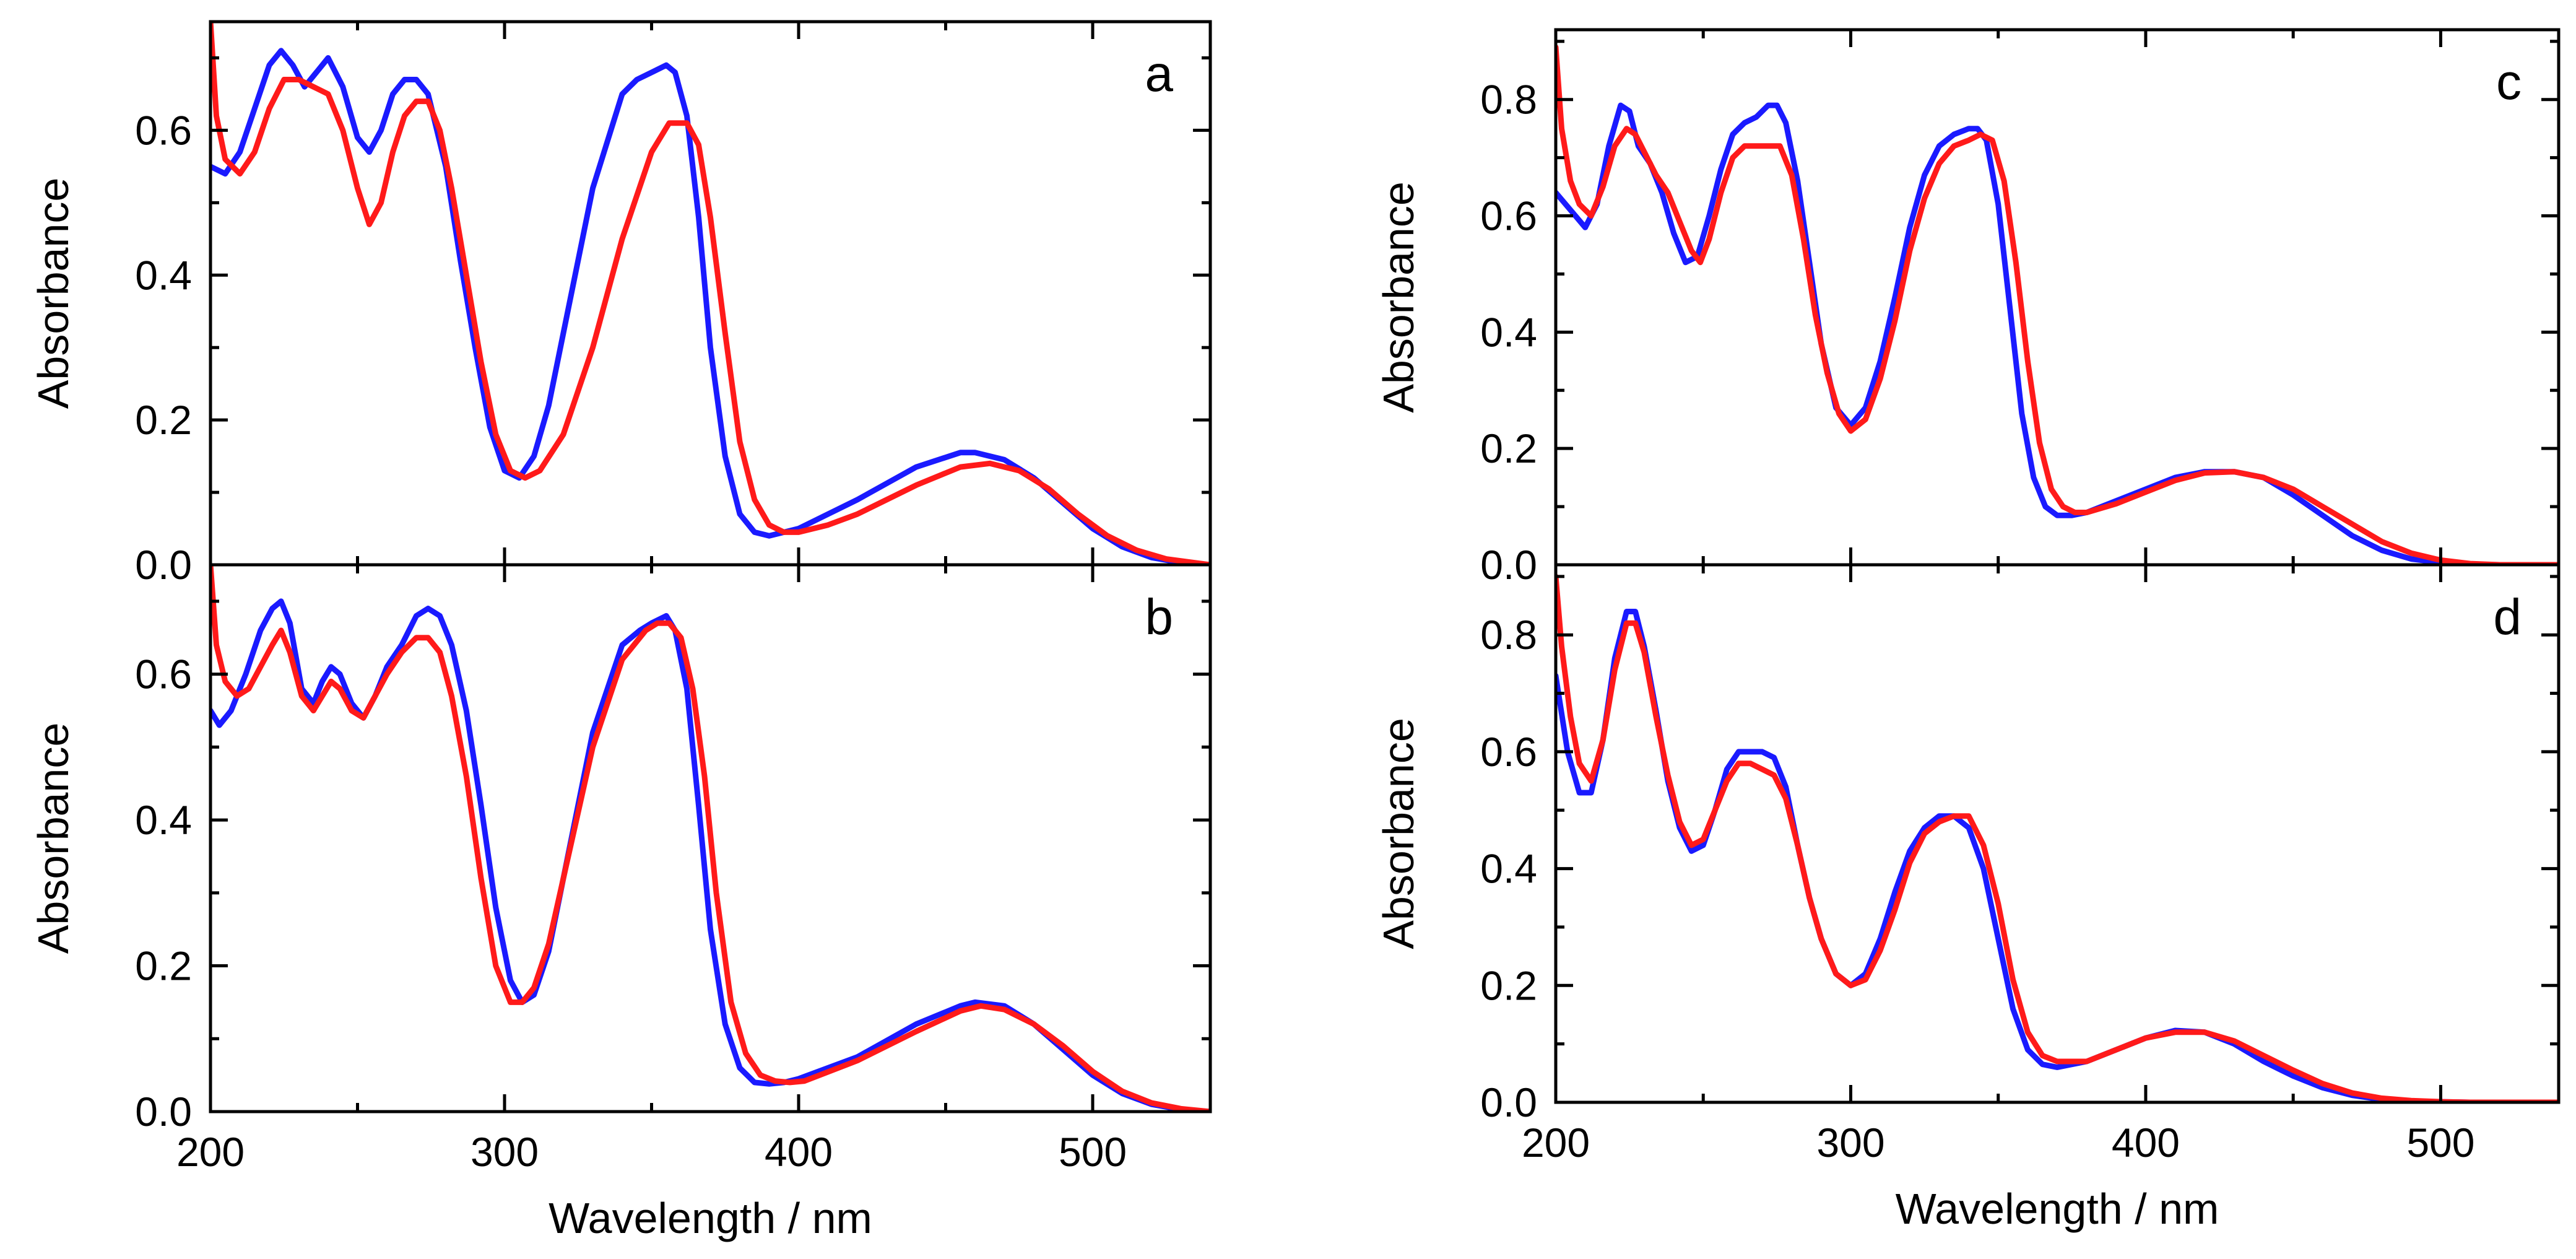  Describe the element at coordinates (1159, 617) in the screenshot. I see `panel-label: b` at that location.